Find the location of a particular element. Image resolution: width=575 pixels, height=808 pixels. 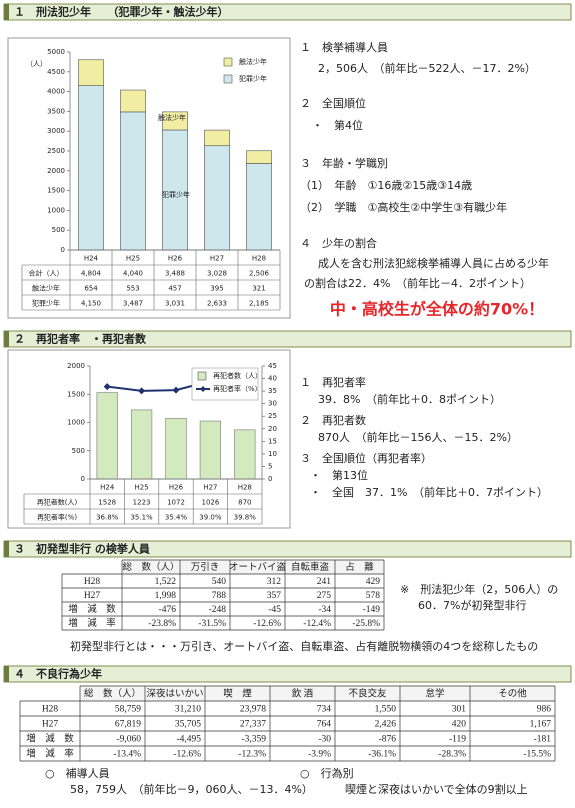

table-header: 喫 煙 is located at coordinates (237, 694).